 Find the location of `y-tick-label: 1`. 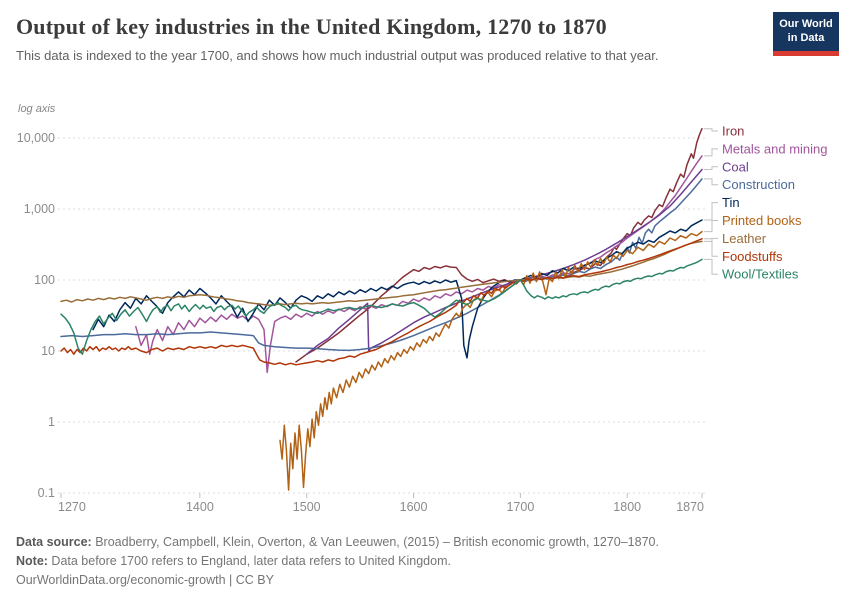

y-tick-label: 1 is located at coordinates (51, 422).